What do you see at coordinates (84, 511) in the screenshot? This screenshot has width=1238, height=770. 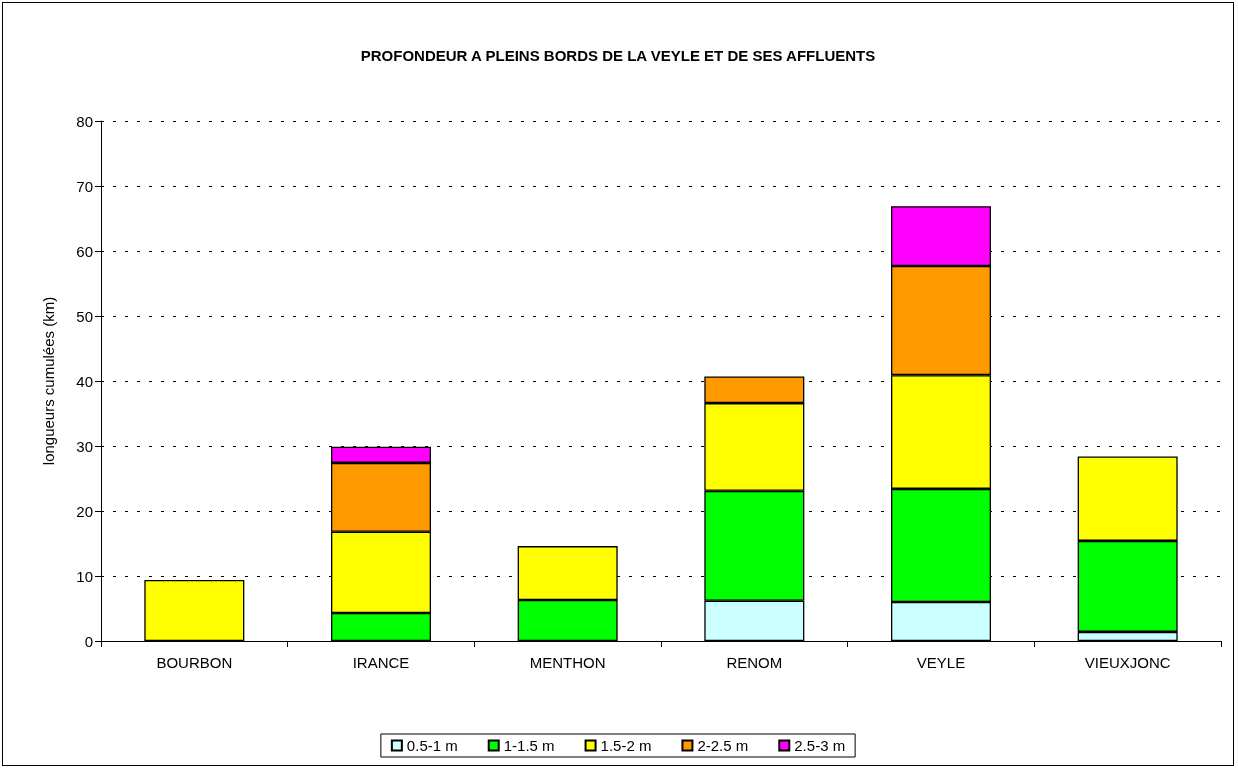 I see `y-tick-label: 20` at bounding box center [84, 511].